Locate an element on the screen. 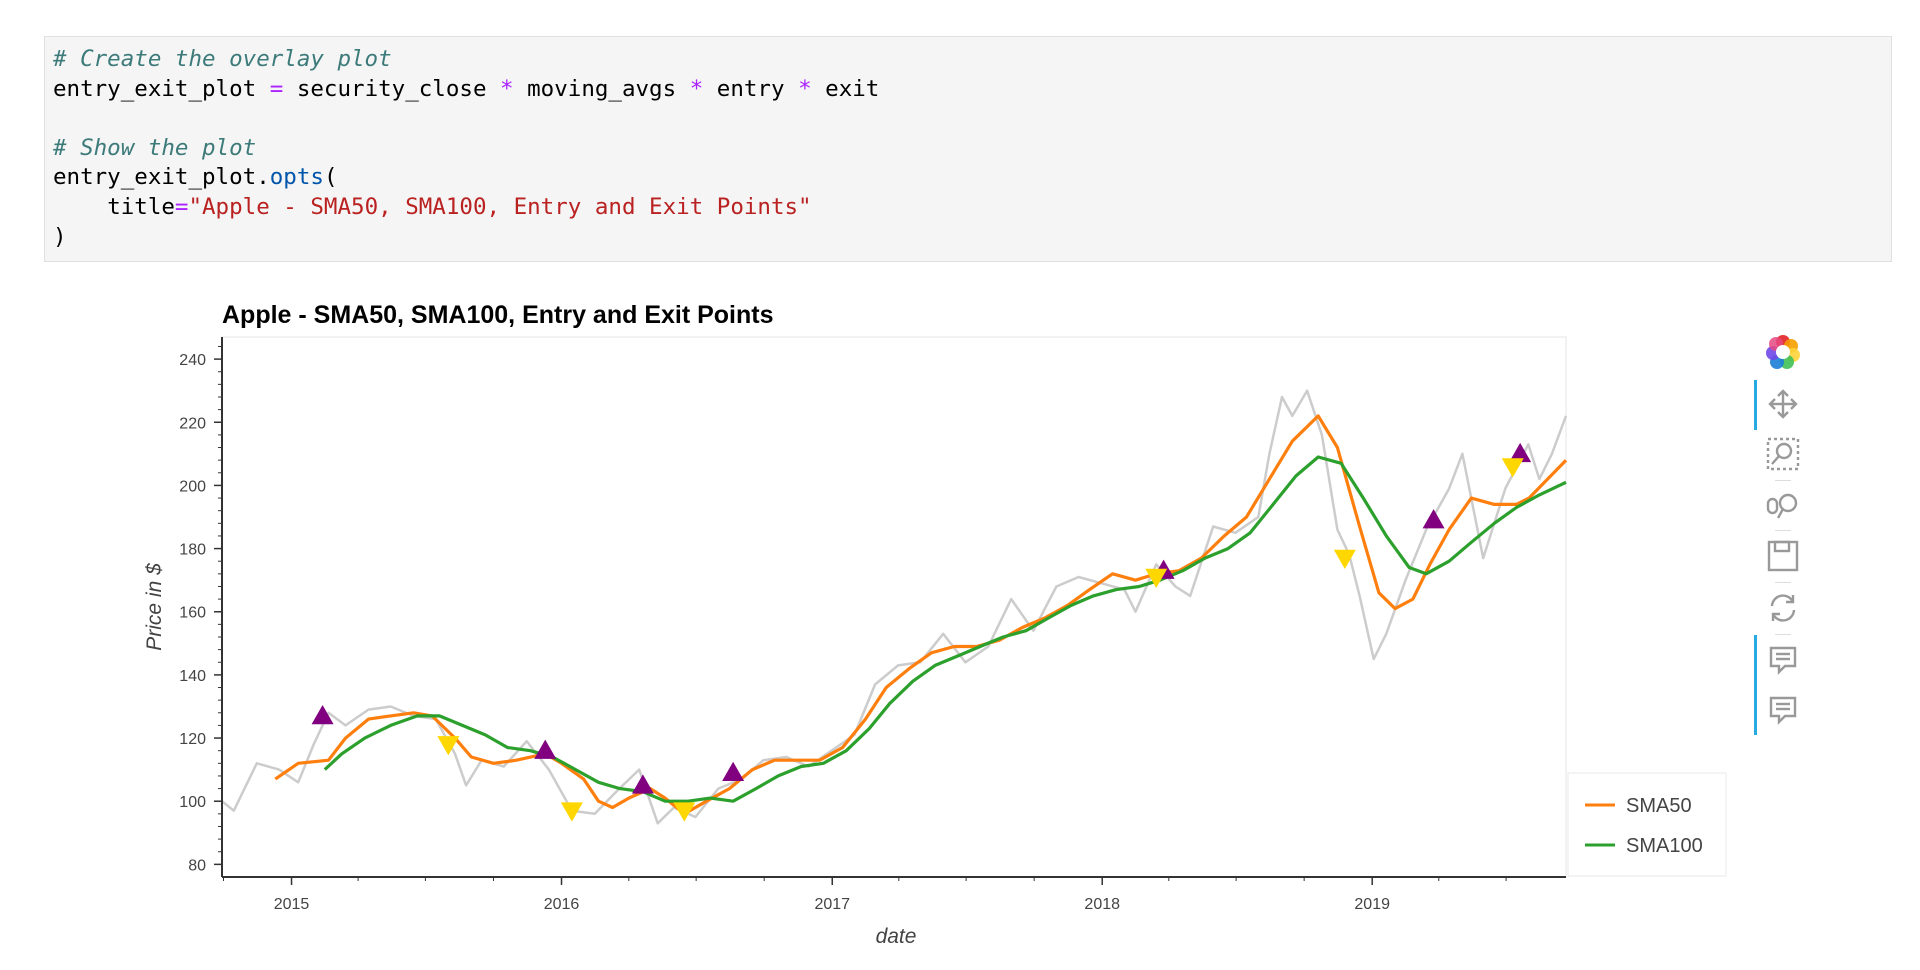 The width and height of the screenshot is (1920, 970). y-axis-label: Price in $ is located at coordinates (154, 607).